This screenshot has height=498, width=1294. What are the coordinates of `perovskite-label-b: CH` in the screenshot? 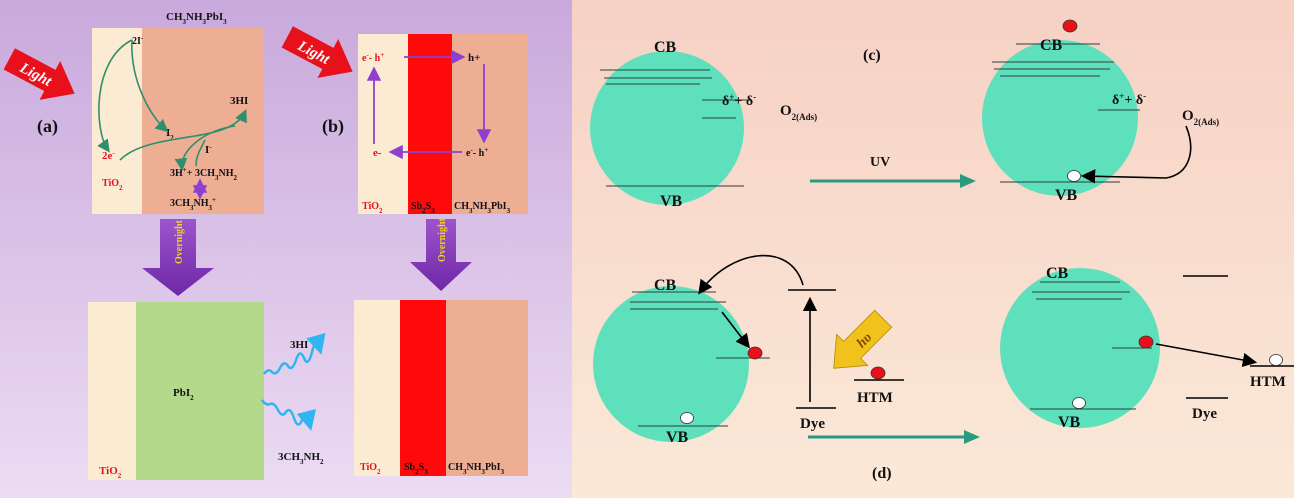 It's located at (461, 206).